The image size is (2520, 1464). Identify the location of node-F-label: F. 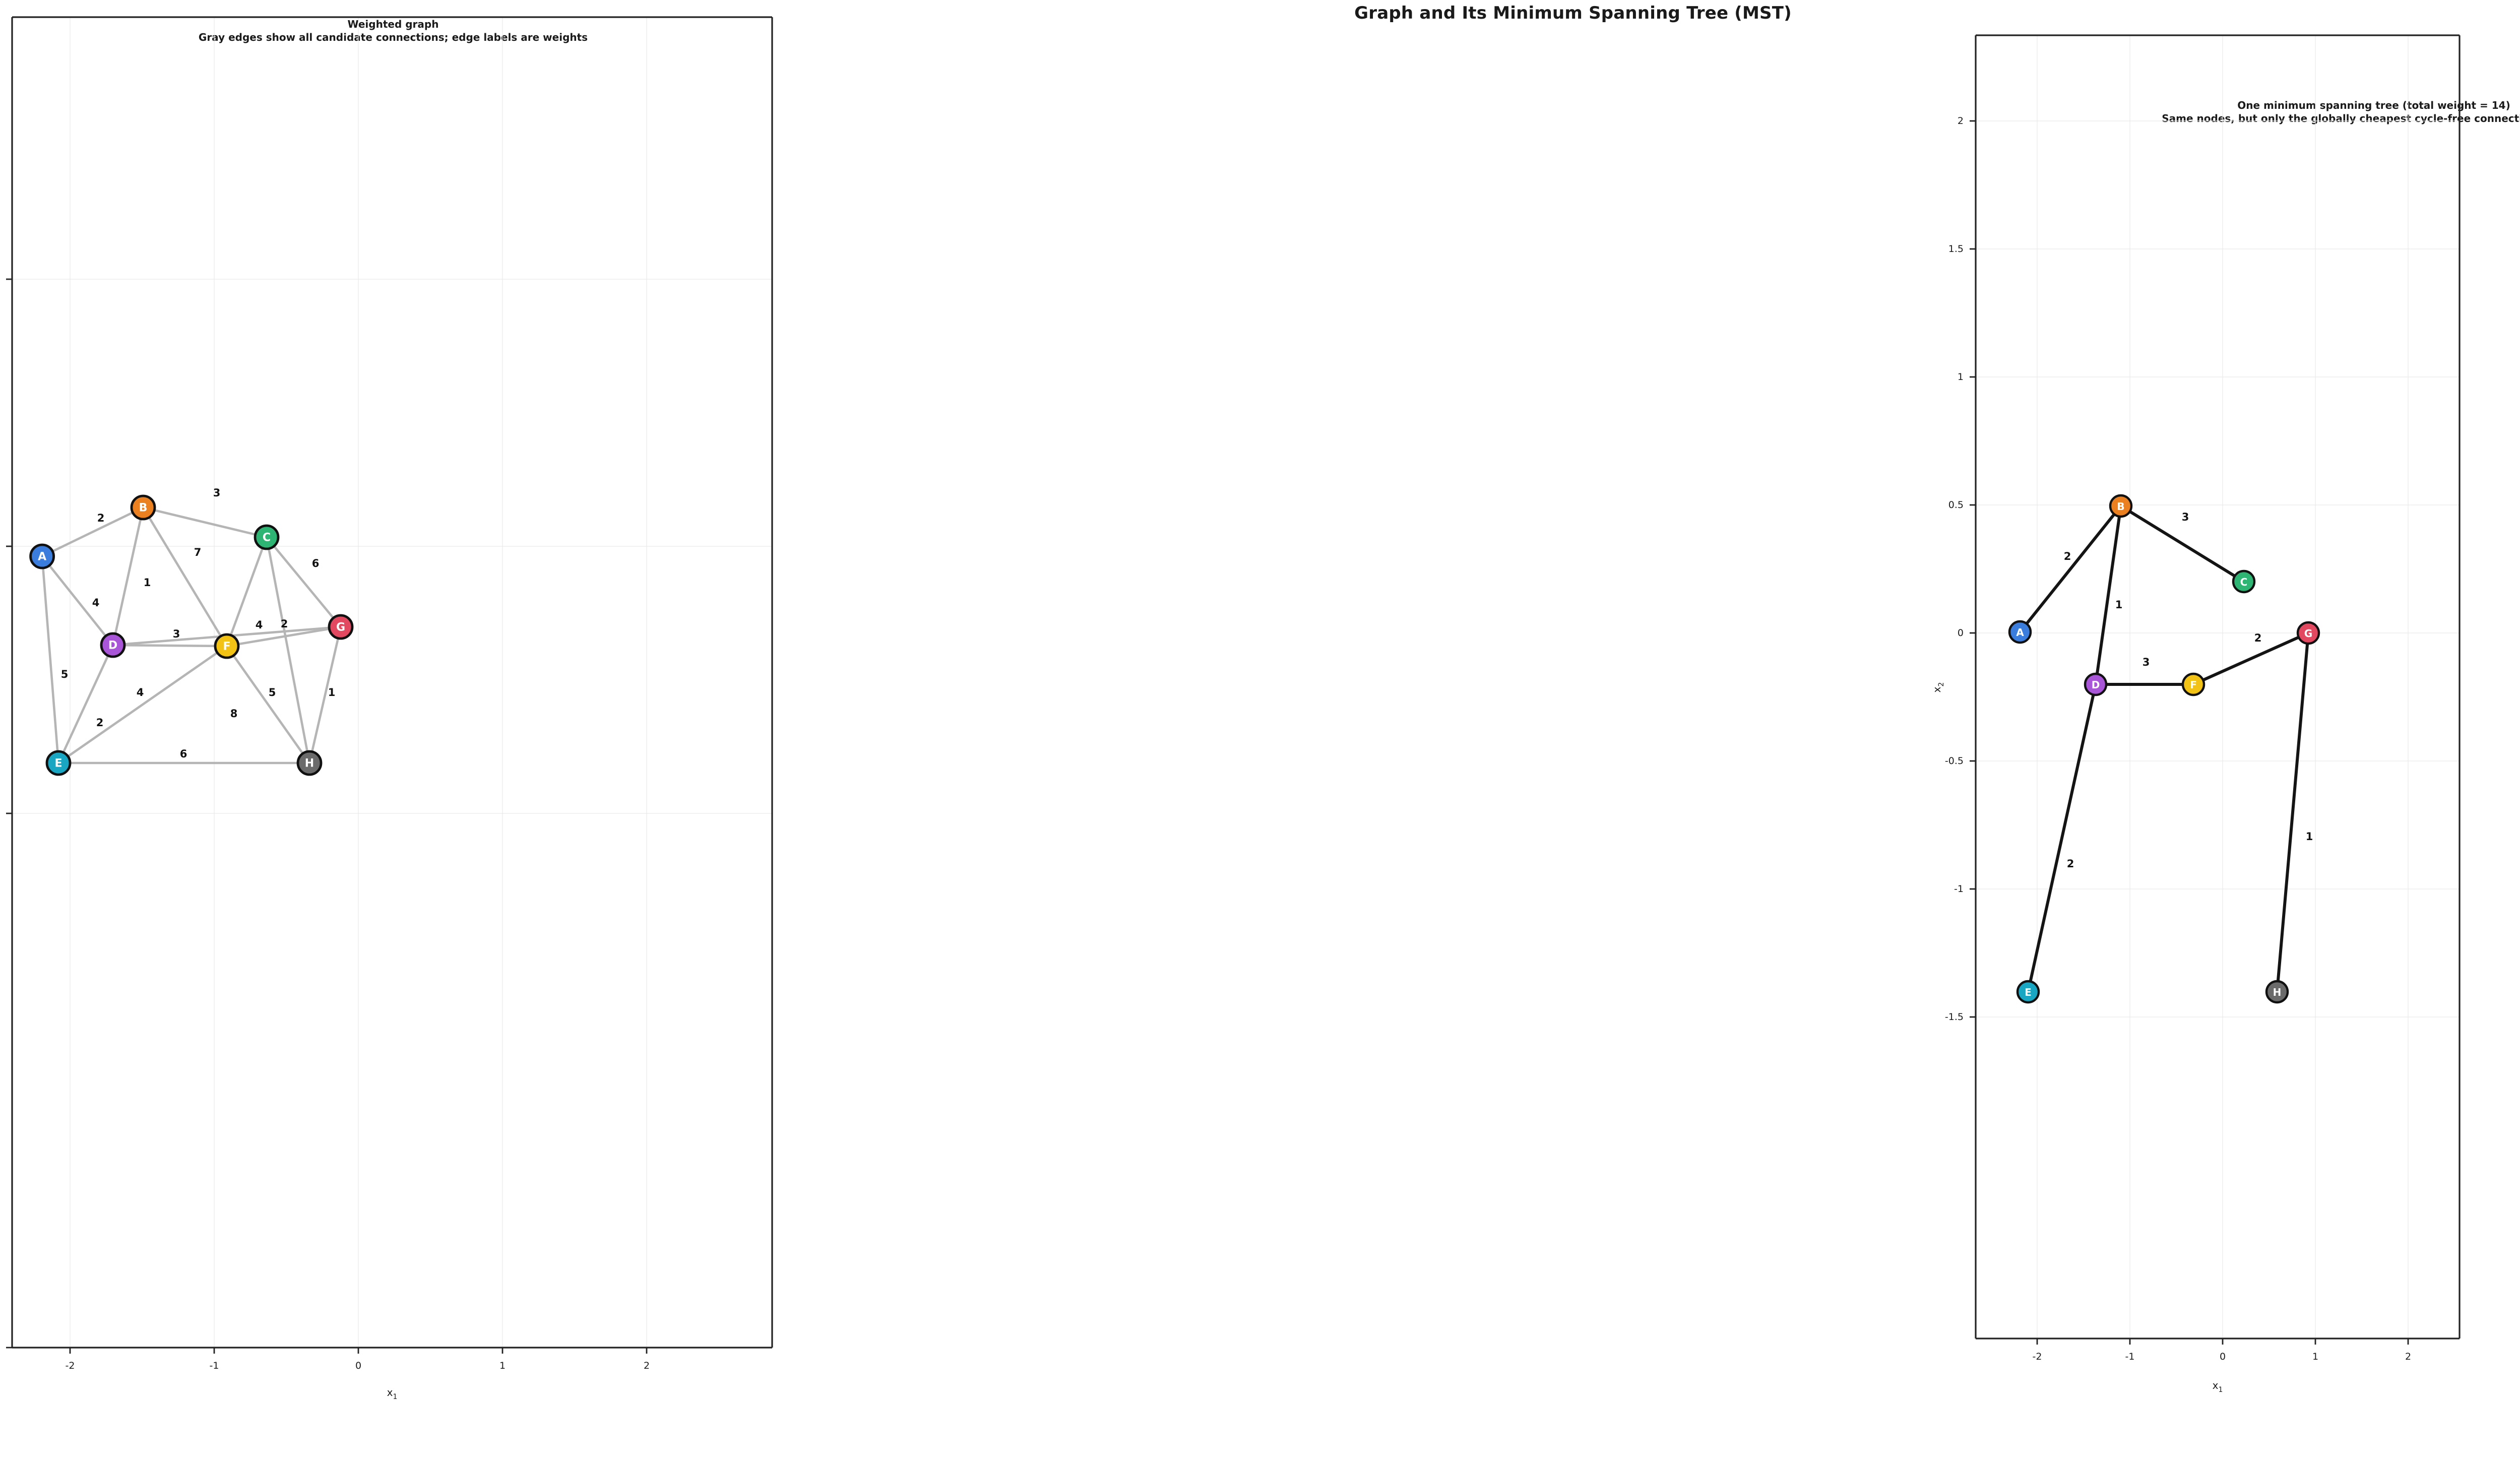
(226, 647).